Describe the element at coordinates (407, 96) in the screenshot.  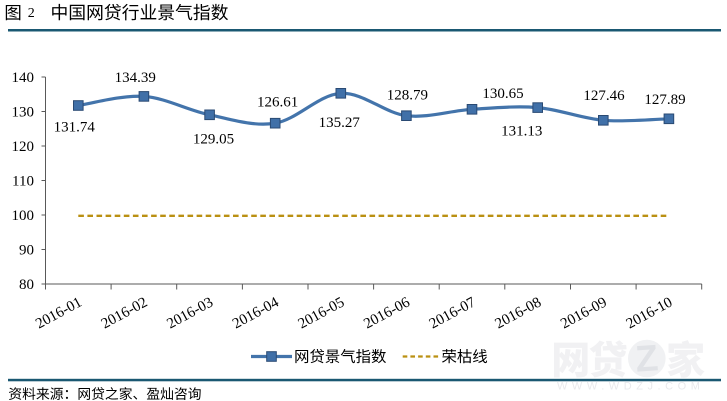
I see `svg-text: 128.79` at that location.